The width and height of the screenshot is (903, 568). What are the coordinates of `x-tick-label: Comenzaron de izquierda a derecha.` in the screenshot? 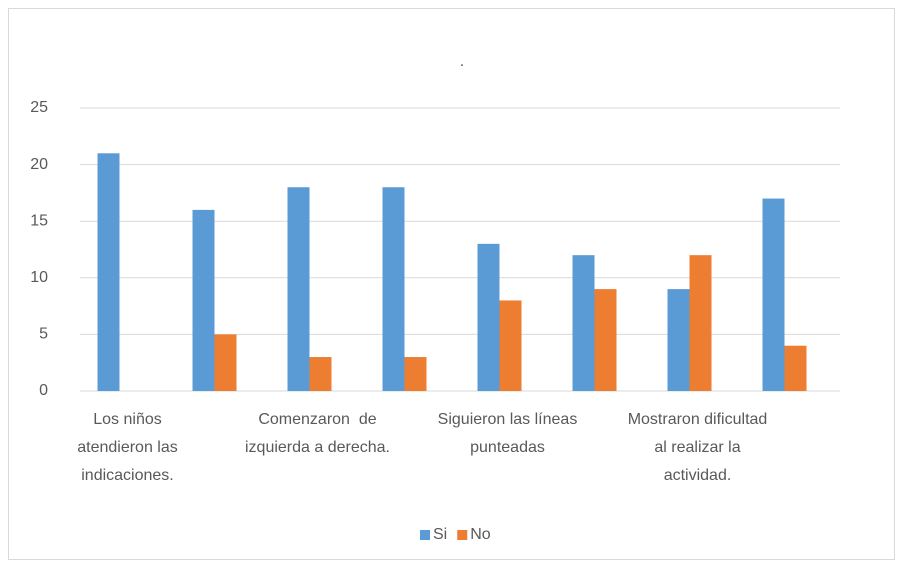 It's located at (317, 433).